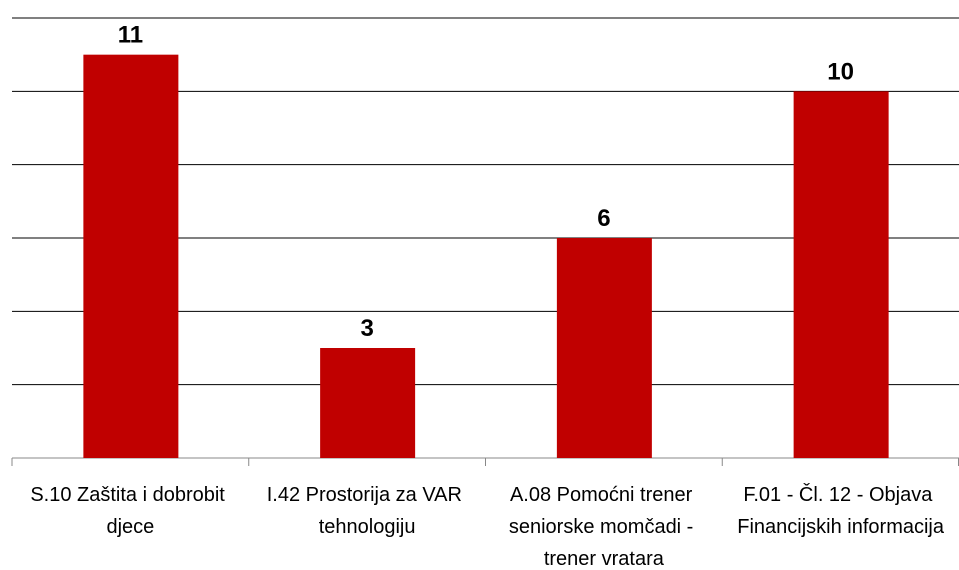  What do you see at coordinates (130, 35) in the screenshot?
I see `data-label: 11` at bounding box center [130, 35].